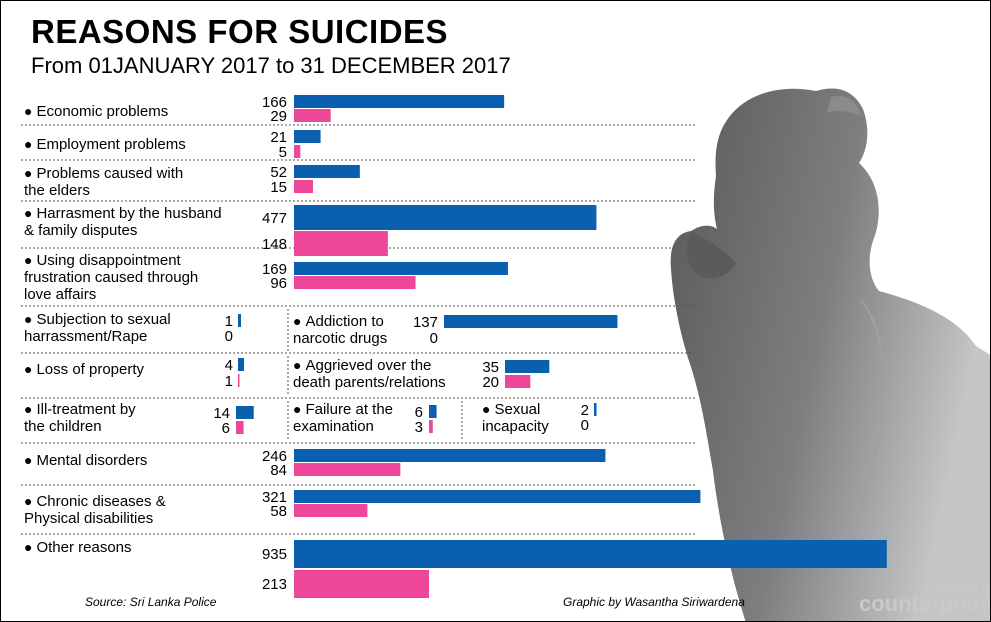 The height and width of the screenshot is (622, 991). What do you see at coordinates (278, 470) in the screenshot?
I see `female-value-label: 84` at bounding box center [278, 470].